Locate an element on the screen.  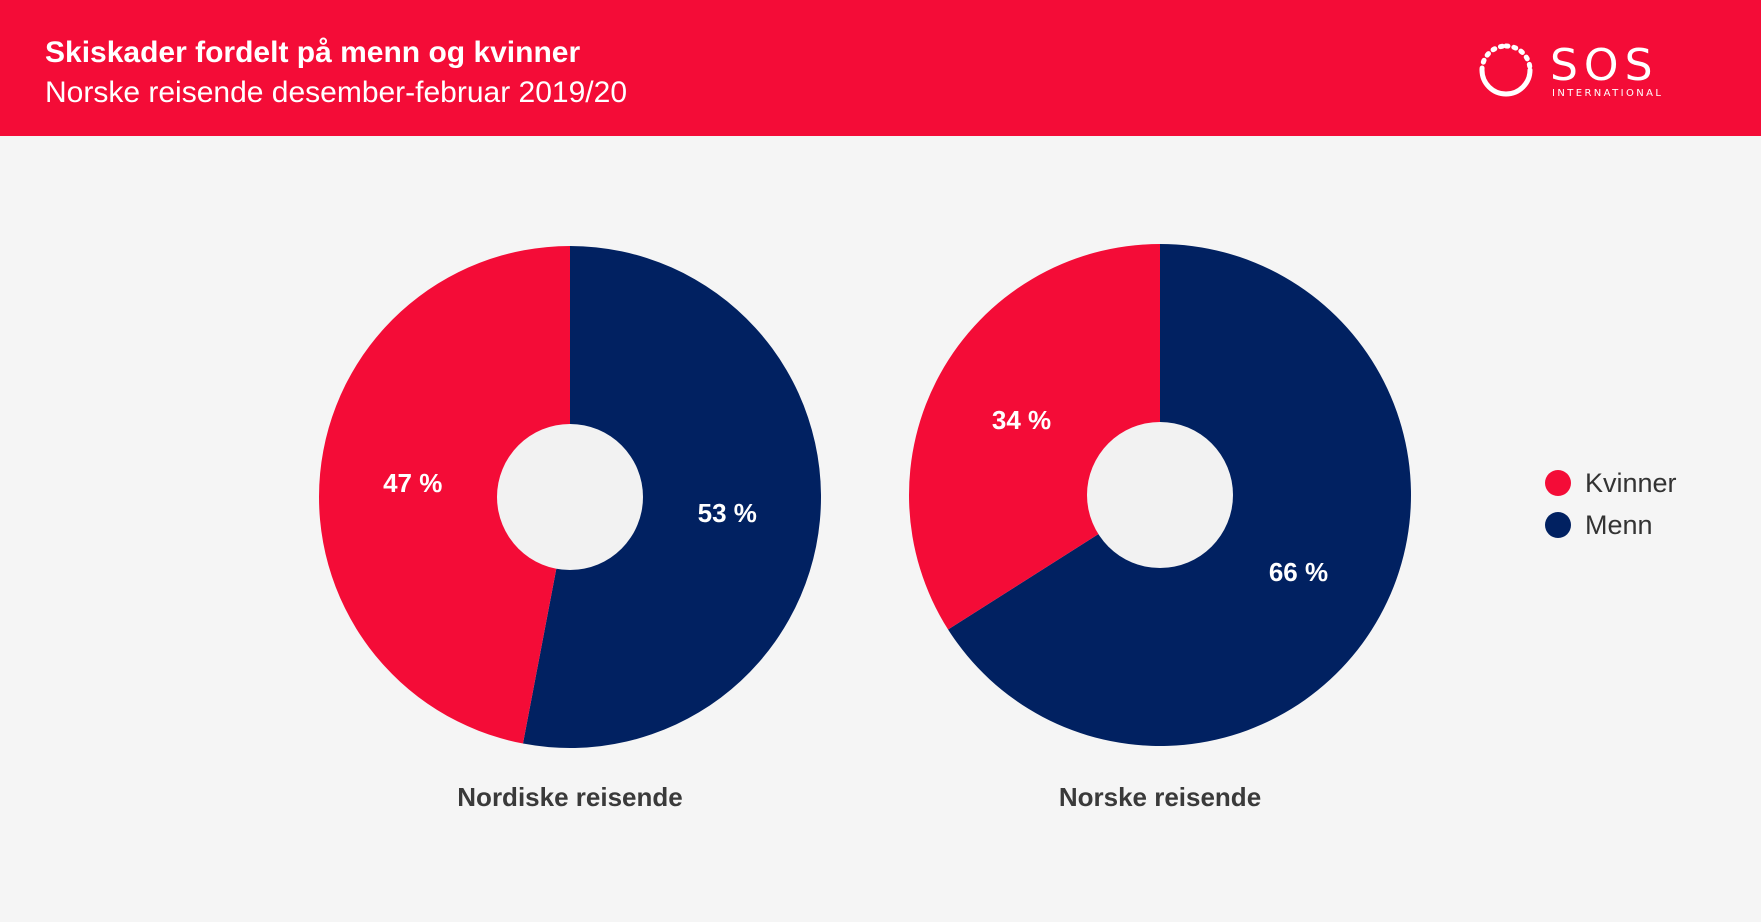
chart-title-nordiske: Nordiske reisende is located at coordinates (569, 797).